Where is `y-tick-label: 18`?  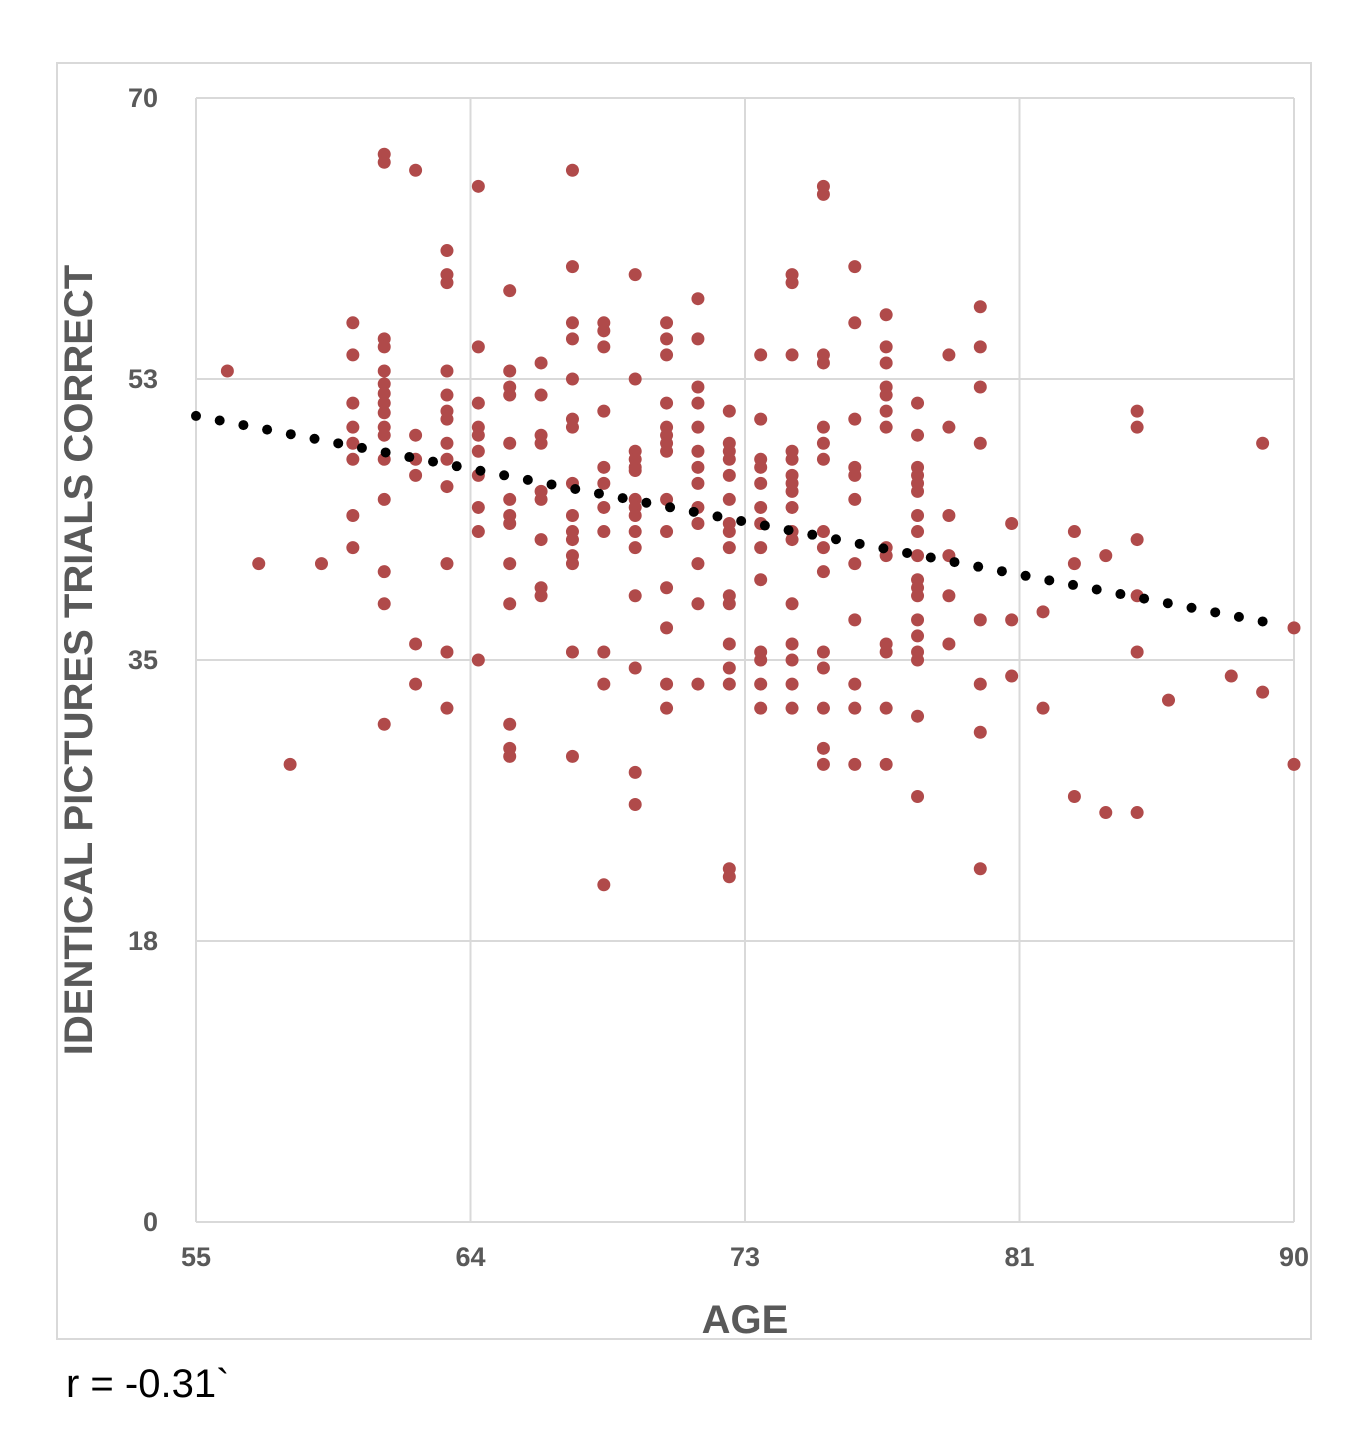 y-tick-label: 18 is located at coordinates (143, 941).